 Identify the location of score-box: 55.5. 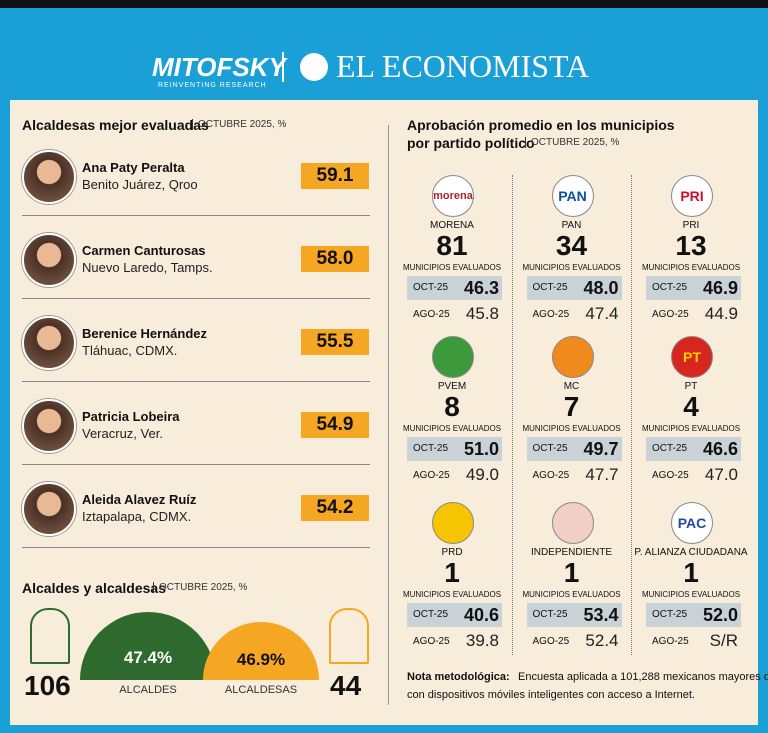
(335, 342).